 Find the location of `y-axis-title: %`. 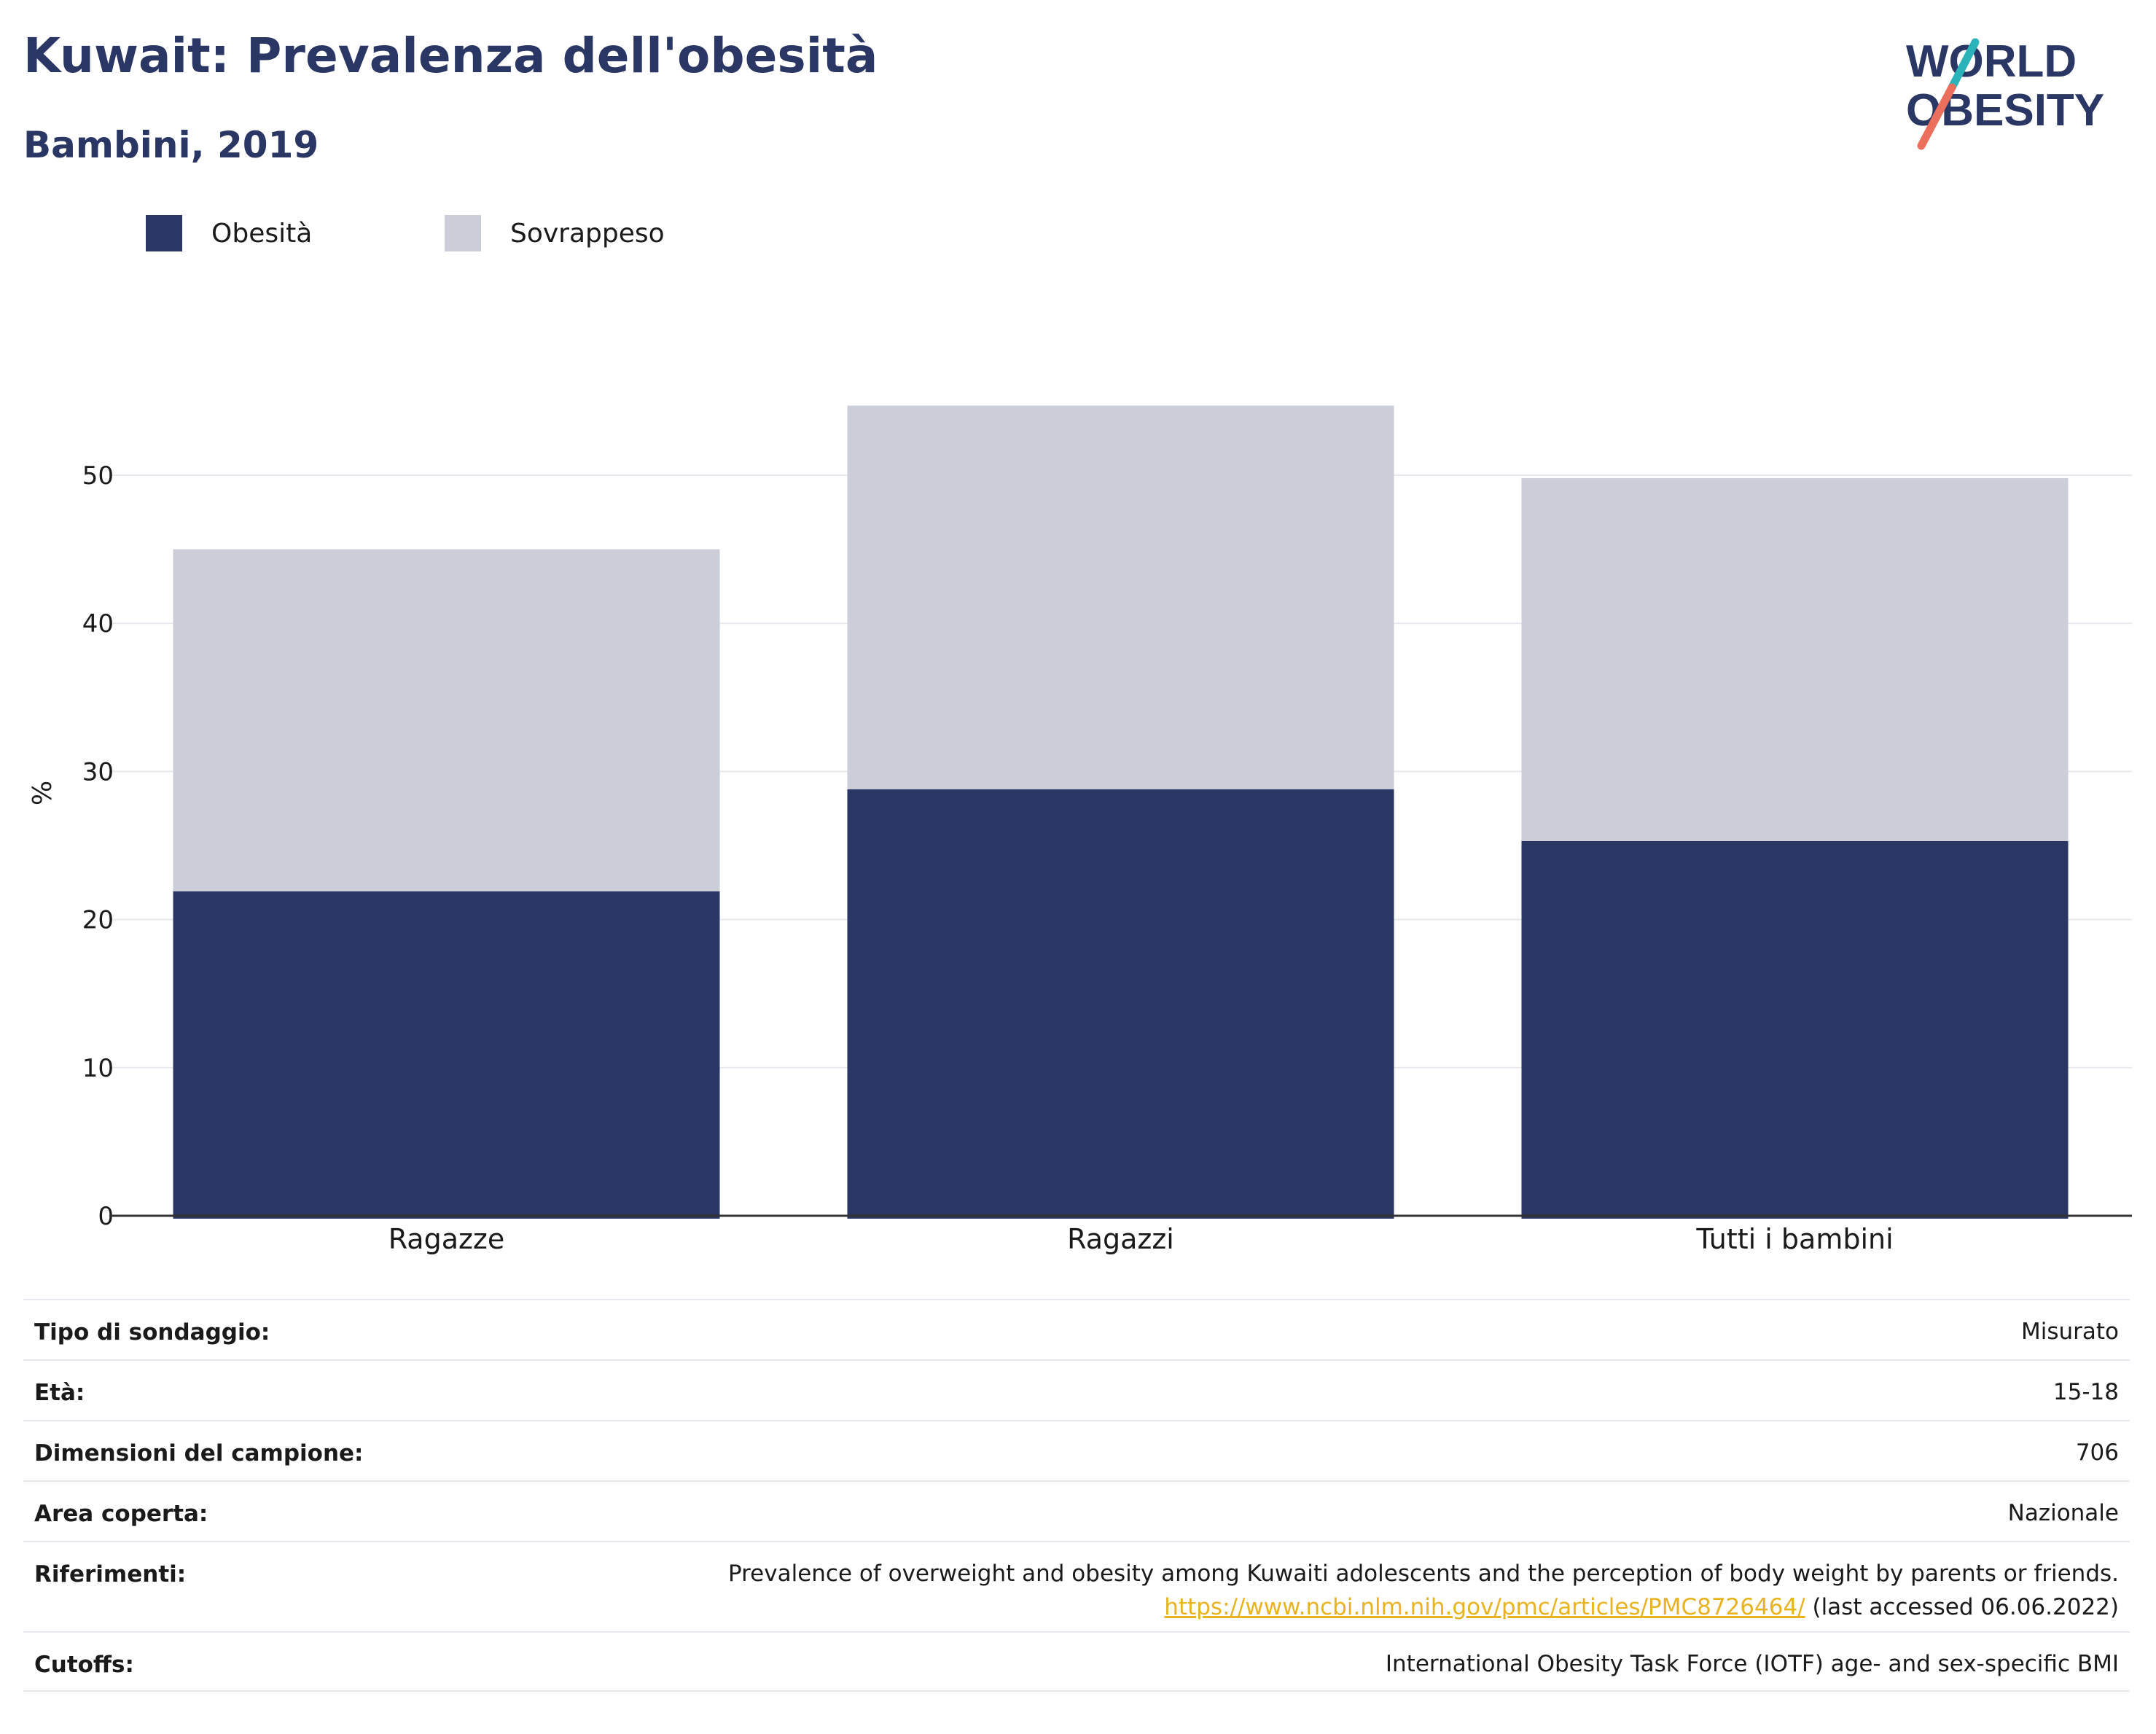

y-axis-title: % is located at coordinates (43, 793).